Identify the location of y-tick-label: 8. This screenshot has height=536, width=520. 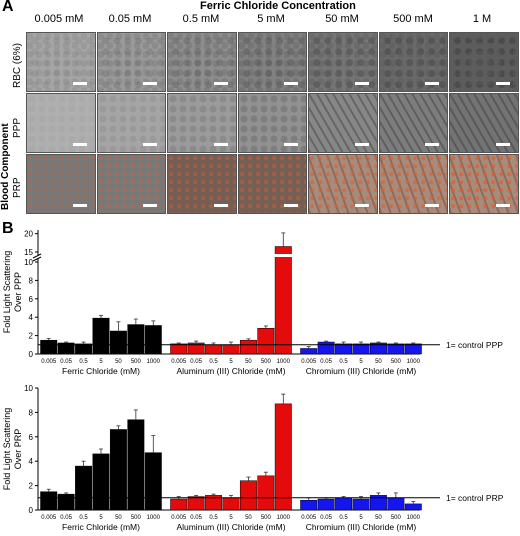
(31, 412).